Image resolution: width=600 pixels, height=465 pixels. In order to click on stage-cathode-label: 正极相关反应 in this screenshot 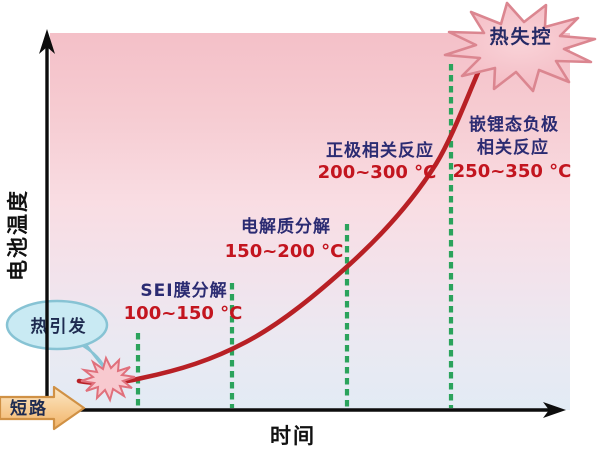, I will do `click(380, 150)`.